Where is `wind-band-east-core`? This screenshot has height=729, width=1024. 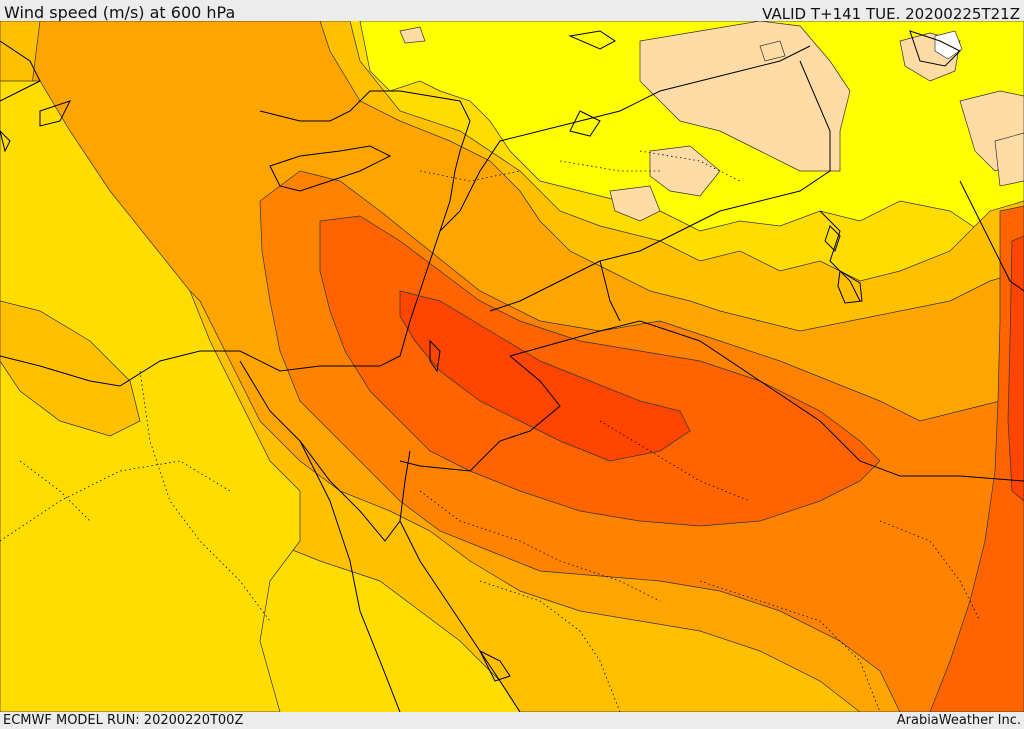 wind-band-east-core is located at coordinates (1015, 368).